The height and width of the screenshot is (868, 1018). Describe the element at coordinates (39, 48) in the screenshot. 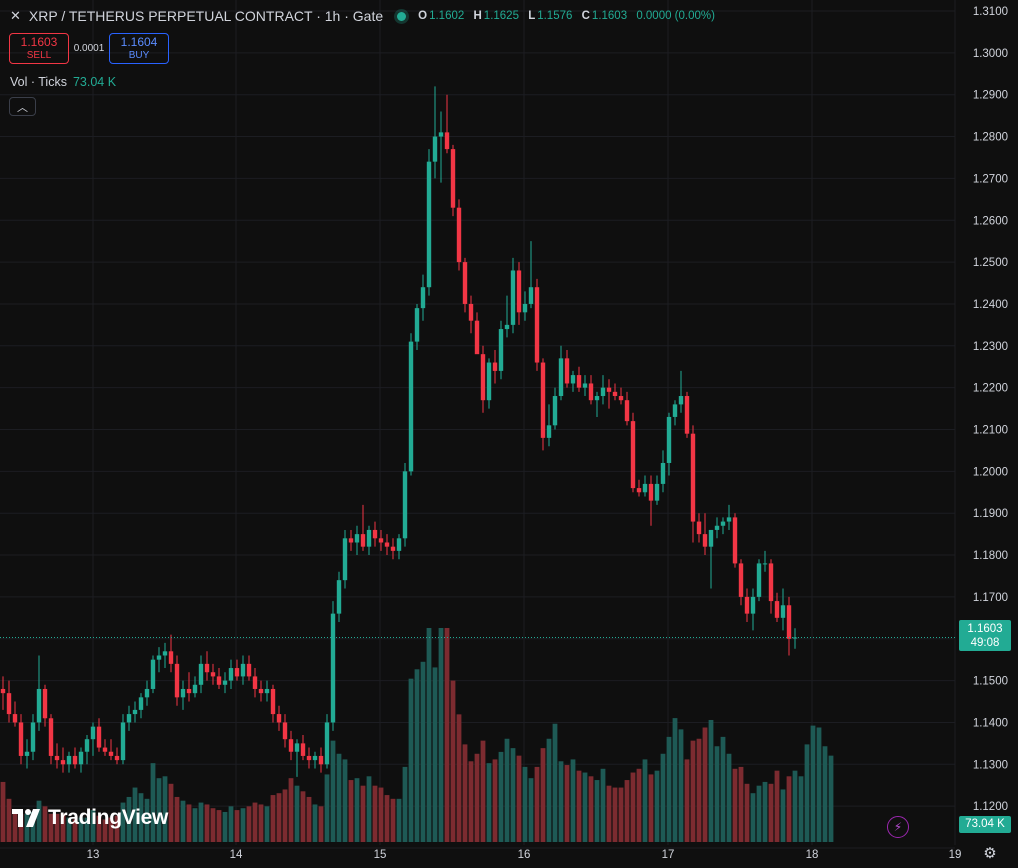

I see `sell-button: 1.1603 SELL` at that location.